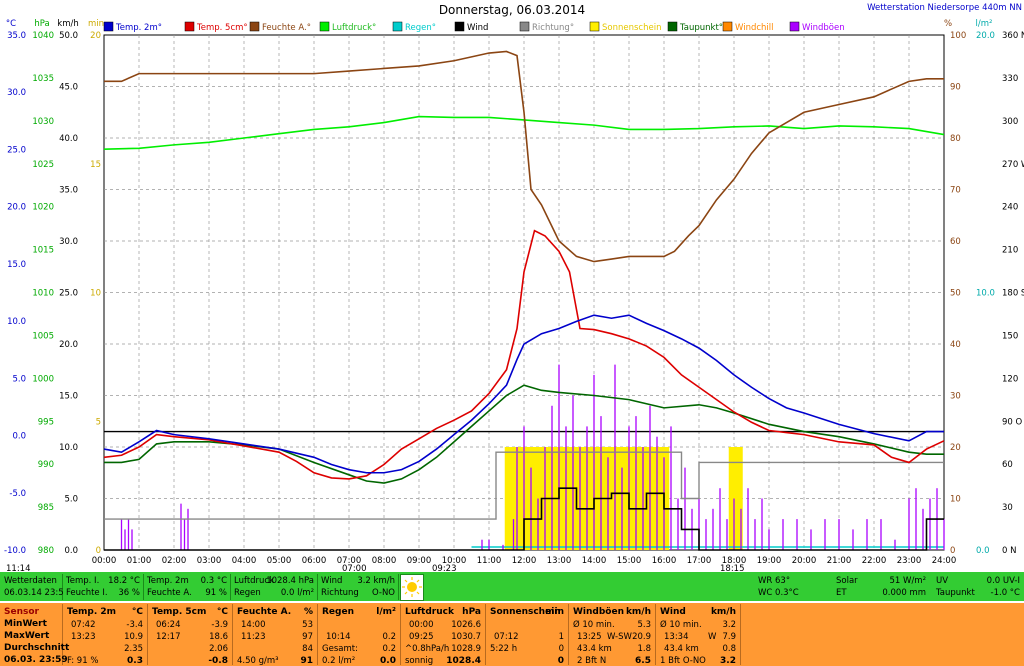 The width and height of the screenshot is (1024, 666). Describe the element at coordinates (594, 561) in the screenshot. I see `x-tick: 14:00` at that location.